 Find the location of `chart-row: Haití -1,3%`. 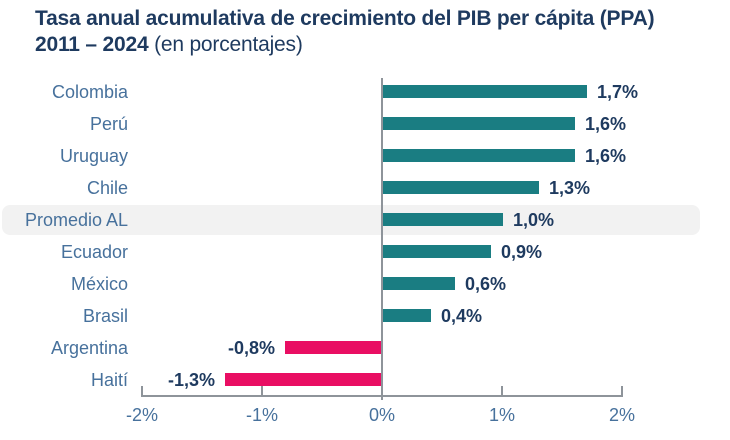

chart-row: Haití -1,3% is located at coordinates (365, 380).